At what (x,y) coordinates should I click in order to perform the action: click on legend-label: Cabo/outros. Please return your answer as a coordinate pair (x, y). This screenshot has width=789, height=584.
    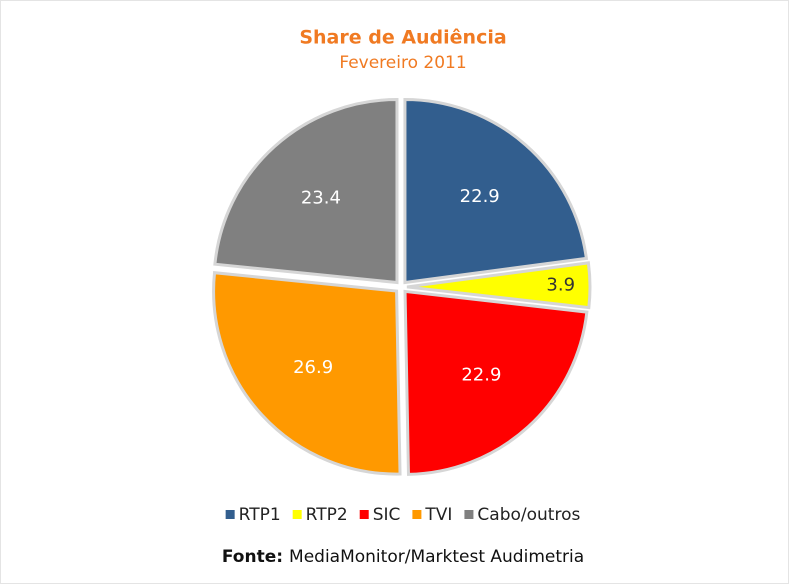
    Looking at the image, I should click on (528, 515).